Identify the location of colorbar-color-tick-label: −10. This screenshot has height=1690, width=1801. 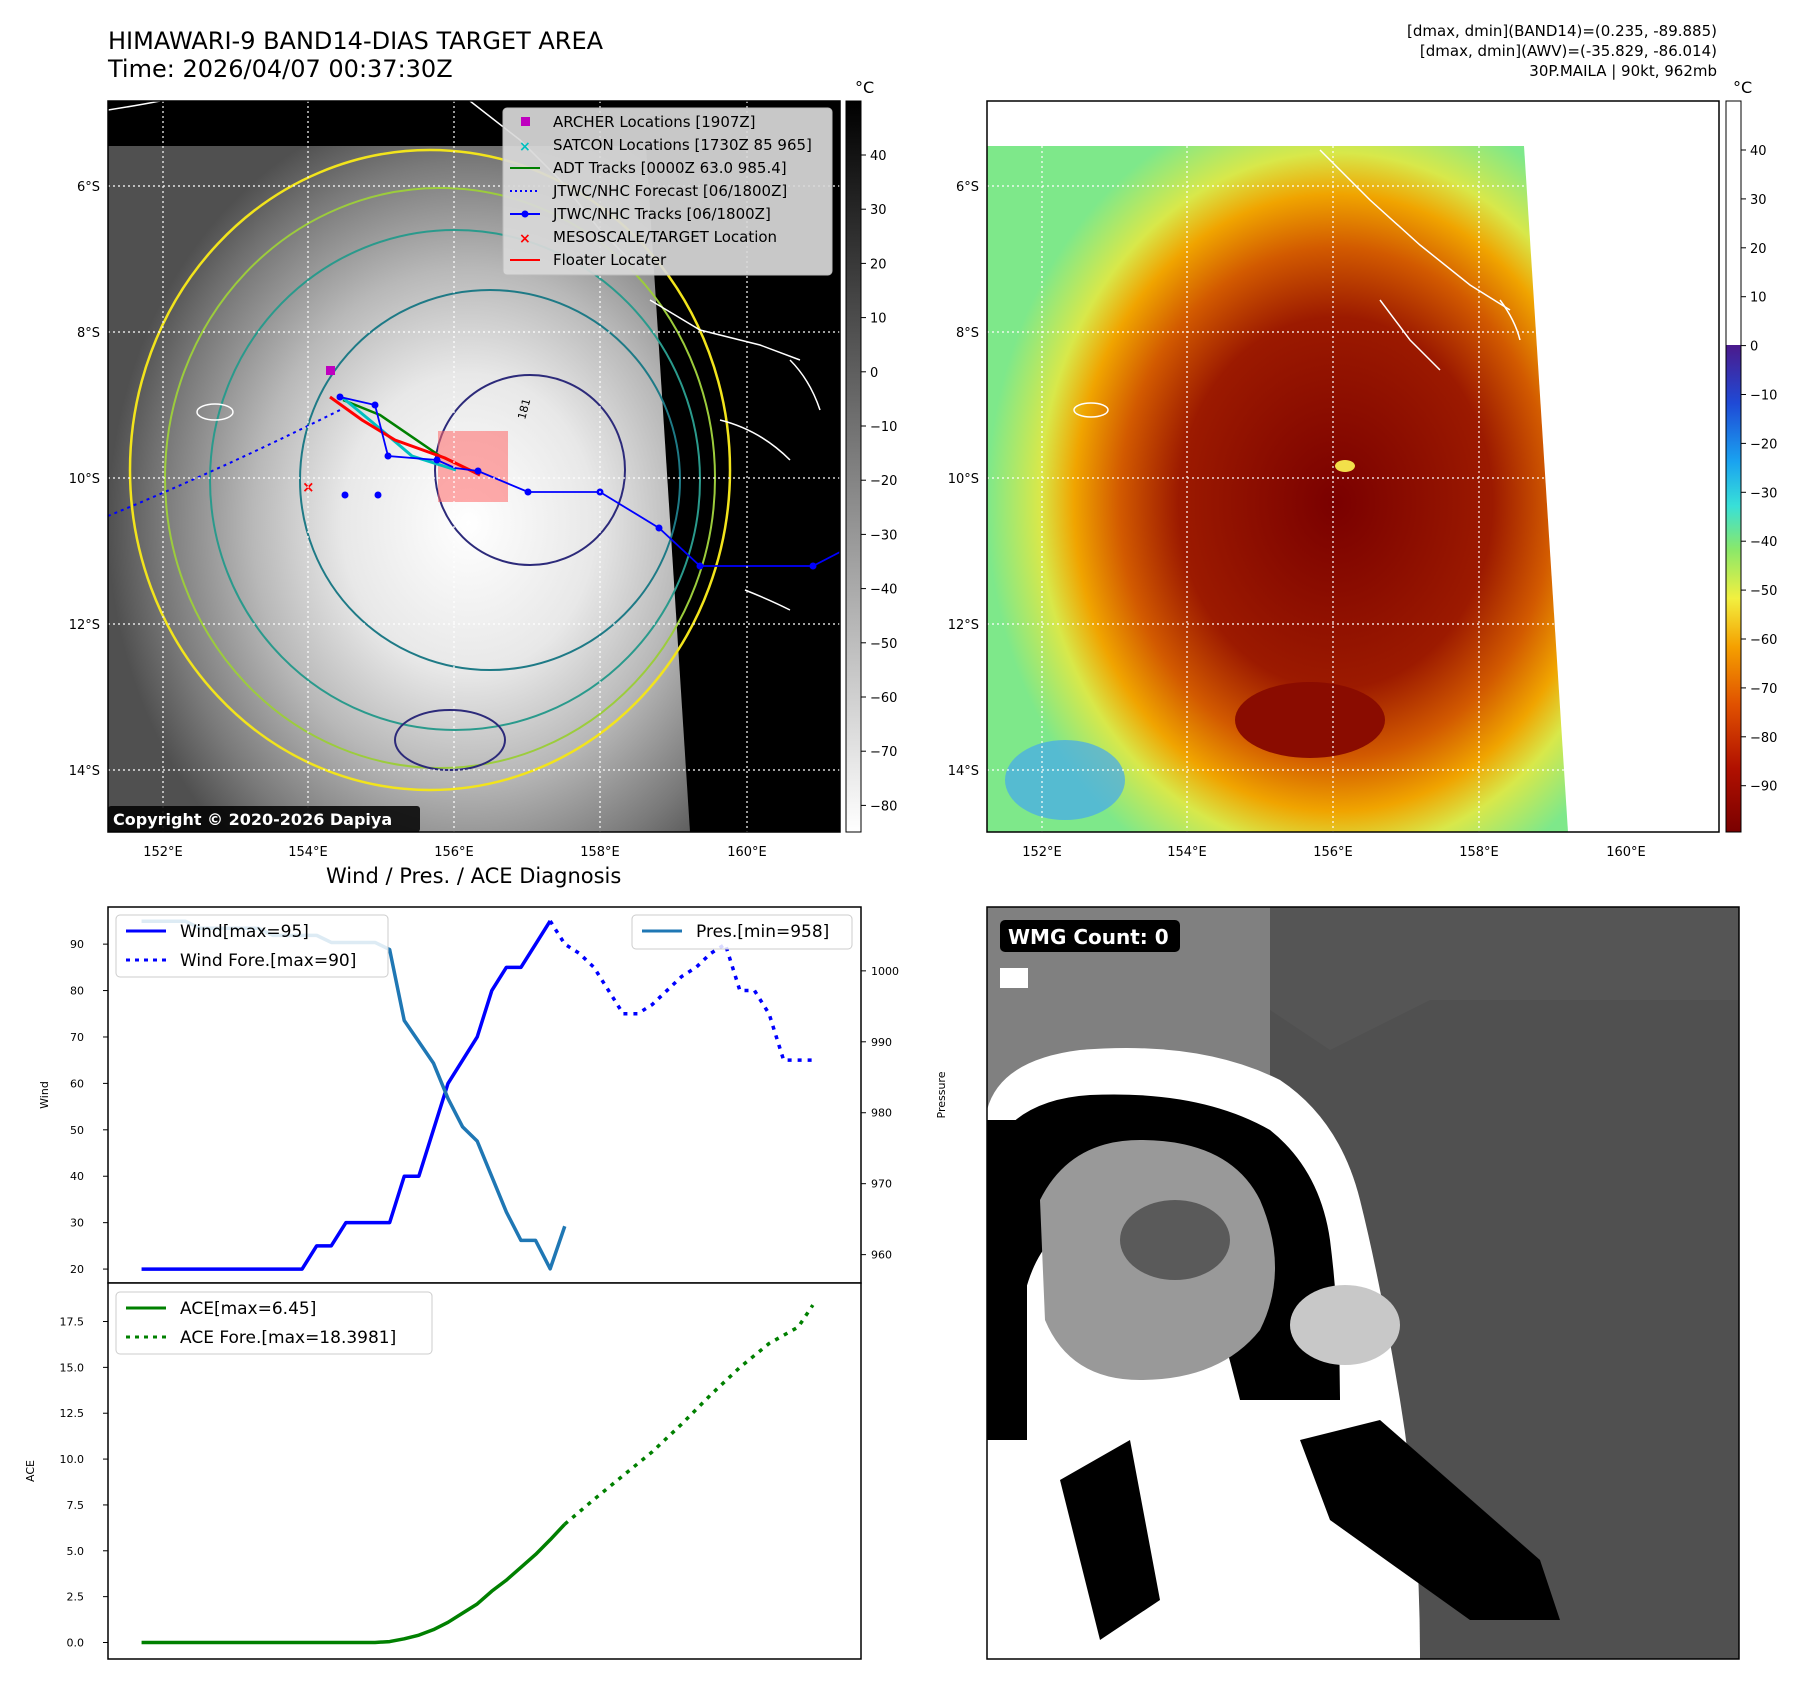
(1763, 396).